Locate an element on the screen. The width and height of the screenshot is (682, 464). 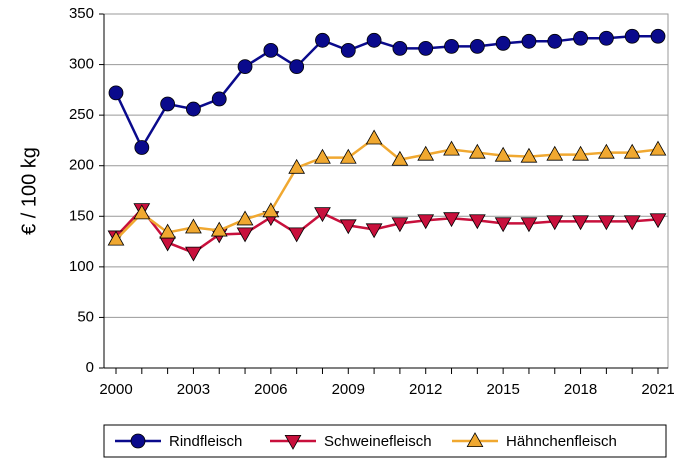
legend-box is located at coordinates (385, 441).